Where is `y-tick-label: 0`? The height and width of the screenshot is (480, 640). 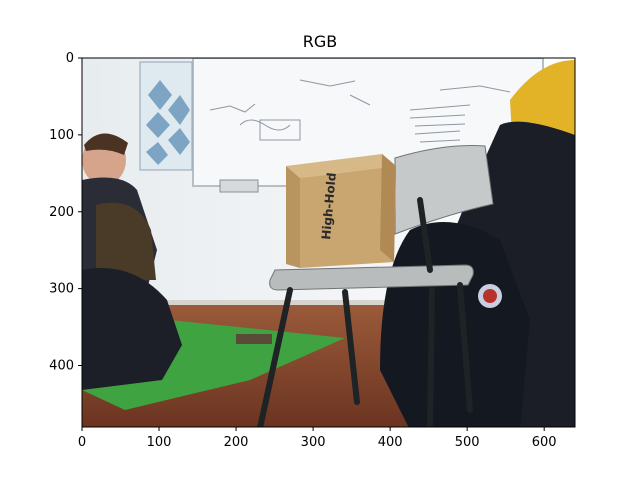 y-tick-label: 0 is located at coordinates (70, 58).